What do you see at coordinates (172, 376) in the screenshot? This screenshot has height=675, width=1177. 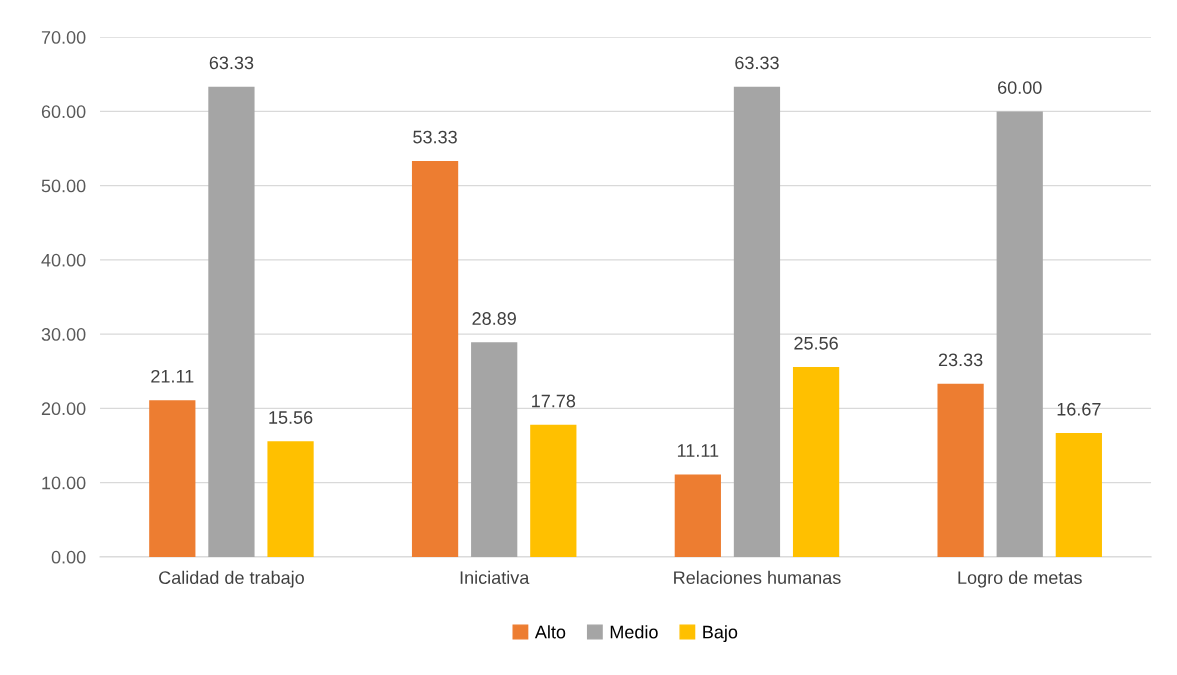 I see `data-label: 21.11` at bounding box center [172, 376].